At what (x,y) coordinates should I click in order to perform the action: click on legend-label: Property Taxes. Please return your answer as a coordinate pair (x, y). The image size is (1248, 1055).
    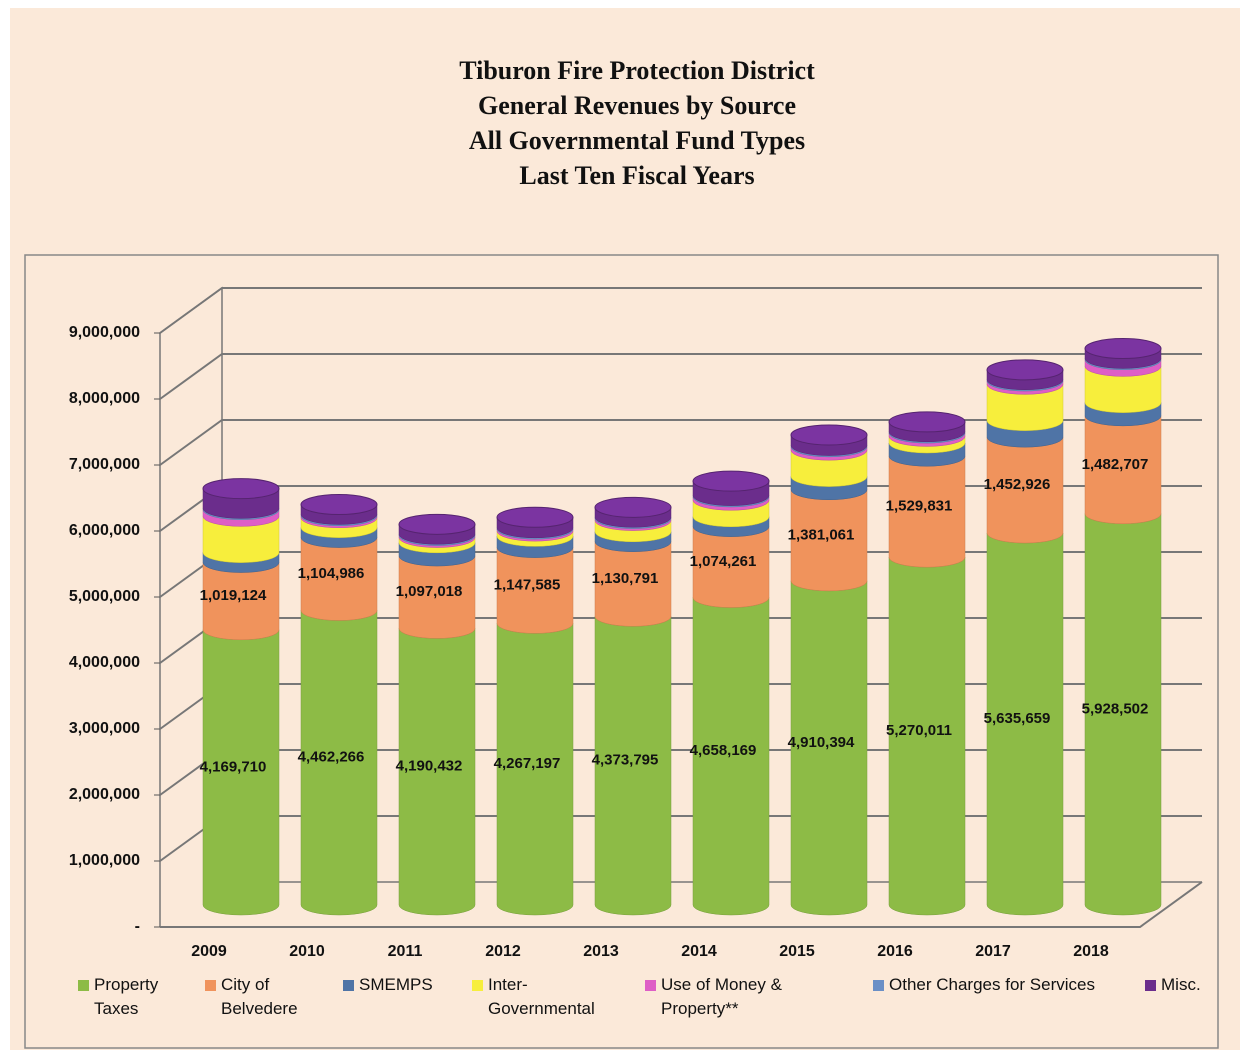
    Looking at the image, I should click on (126, 996).